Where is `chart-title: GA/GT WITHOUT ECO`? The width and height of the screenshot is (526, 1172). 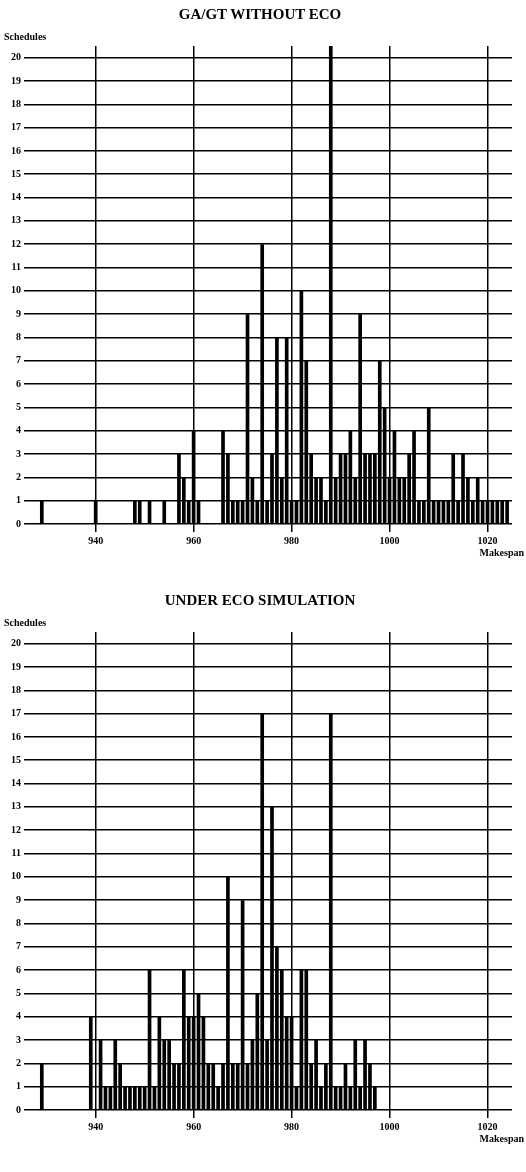
chart-title: GA/GT WITHOUT ECO is located at coordinates (260, 13).